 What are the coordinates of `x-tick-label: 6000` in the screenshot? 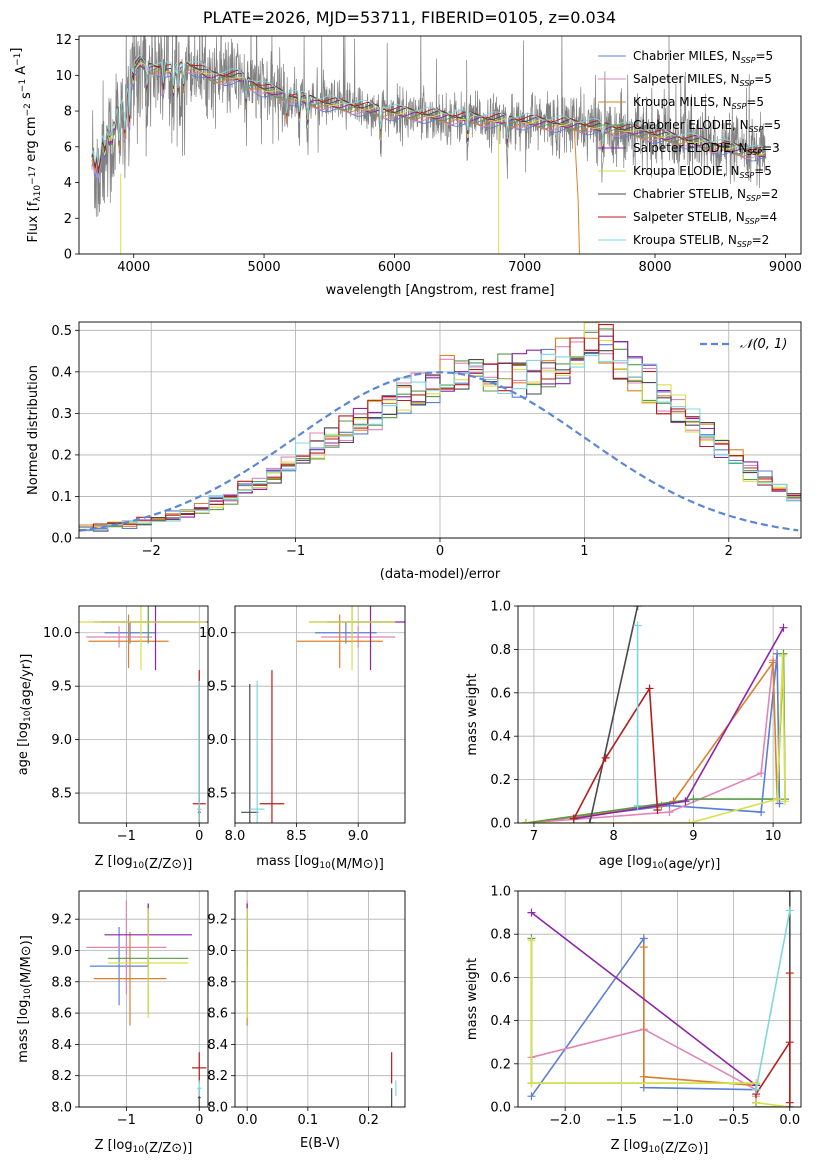 It's located at (394, 267).